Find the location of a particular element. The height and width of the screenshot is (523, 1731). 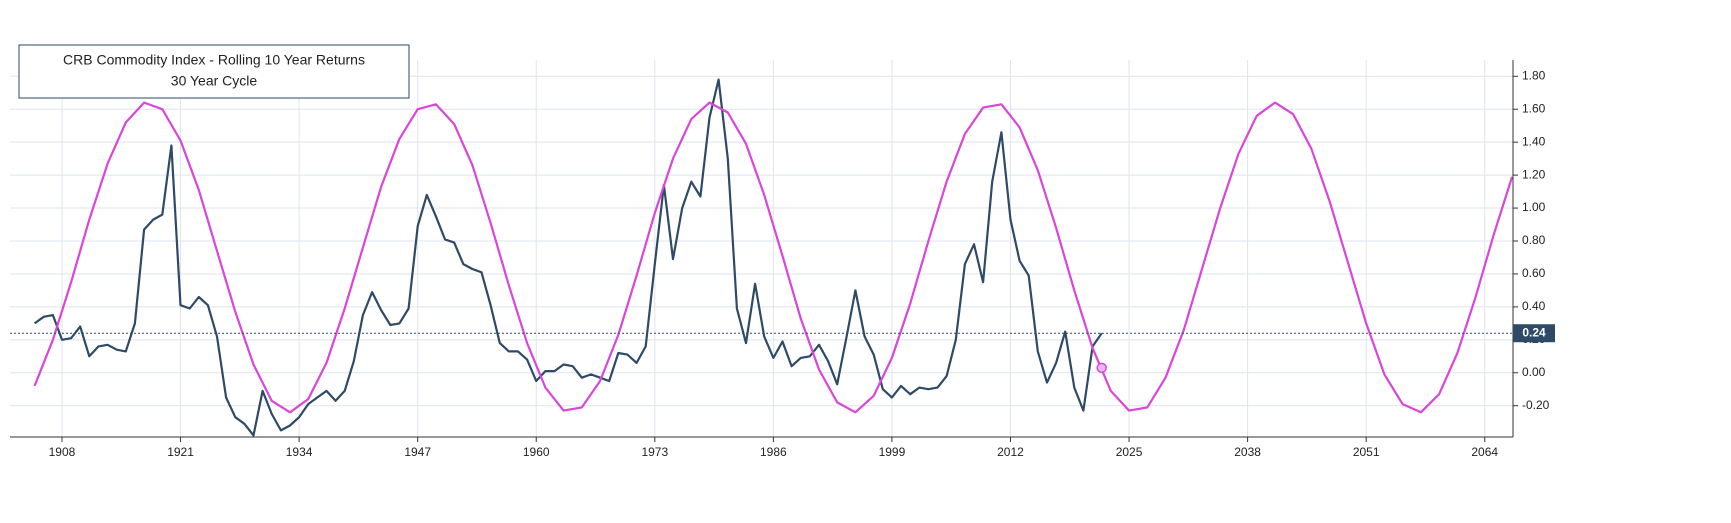

x-tick-label: 2064 is located at coordinates (1484, 452).